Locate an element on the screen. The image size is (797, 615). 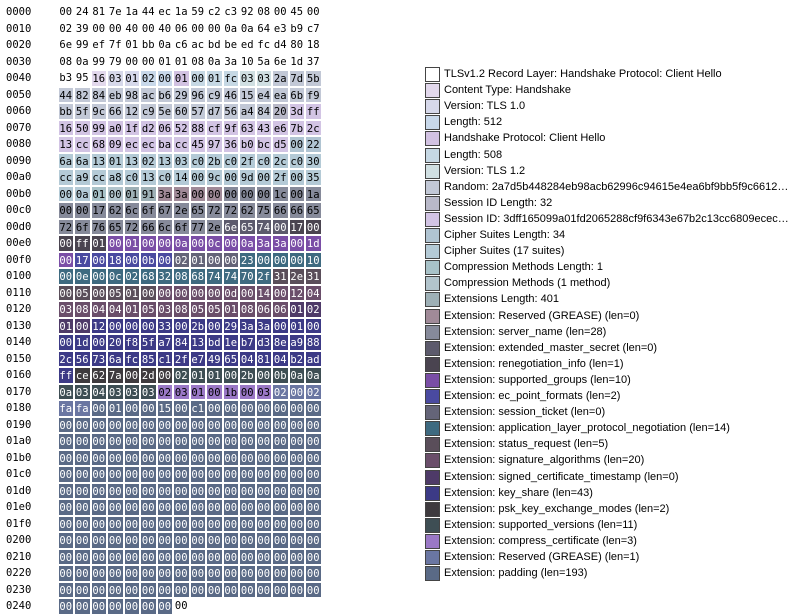
hex-byte: 18 is located at coordinates (313, 45).